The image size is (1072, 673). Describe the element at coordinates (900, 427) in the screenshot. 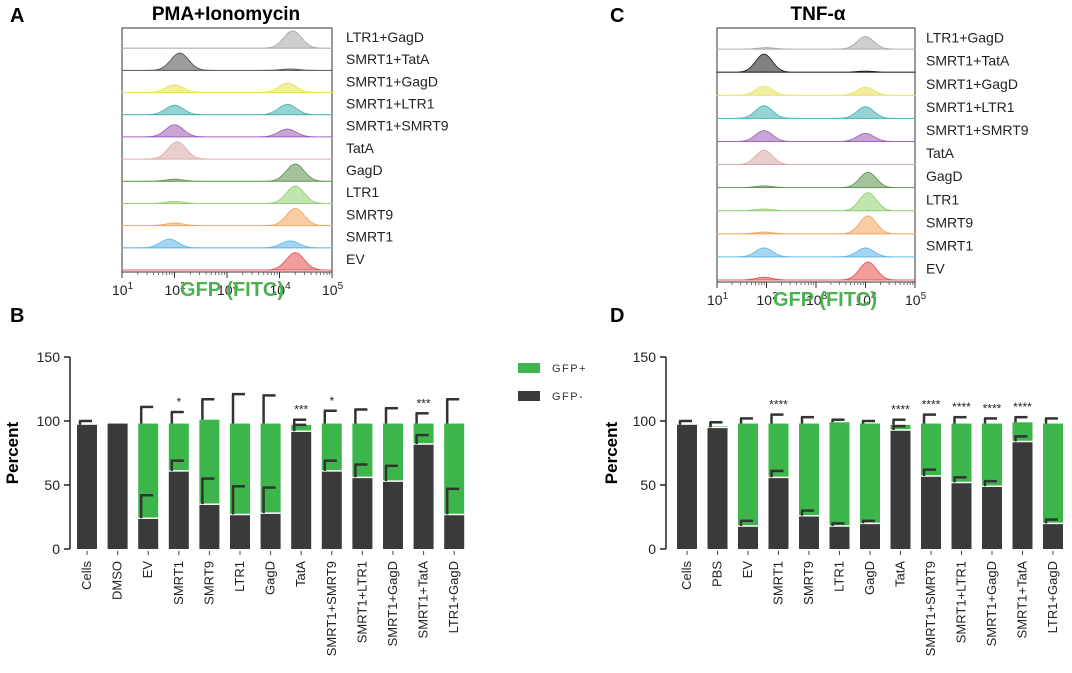

I see `bar-gfp-pos-d-tata` at that location.